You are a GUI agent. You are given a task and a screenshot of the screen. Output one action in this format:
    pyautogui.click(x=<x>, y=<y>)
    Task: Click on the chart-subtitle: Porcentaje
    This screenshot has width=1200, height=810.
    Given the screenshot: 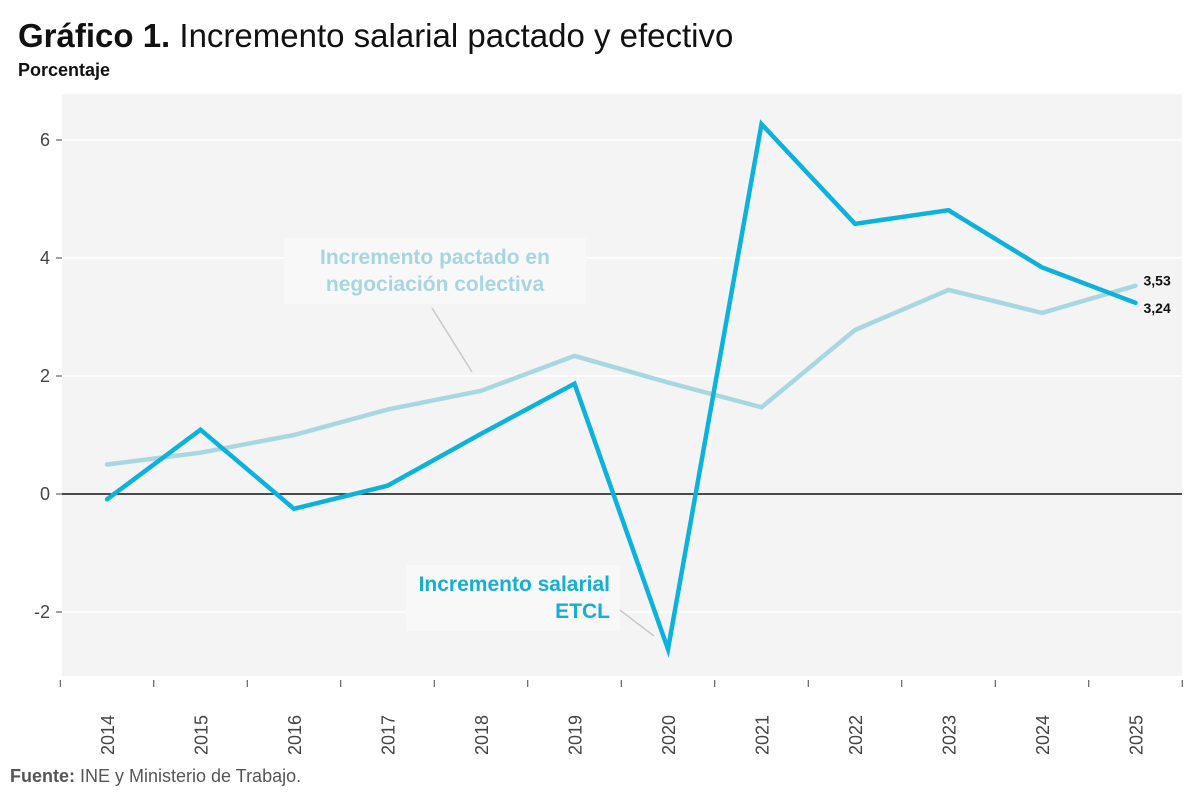 What is the action you would take?
    pyautogui.click(x=64, y=70)
    